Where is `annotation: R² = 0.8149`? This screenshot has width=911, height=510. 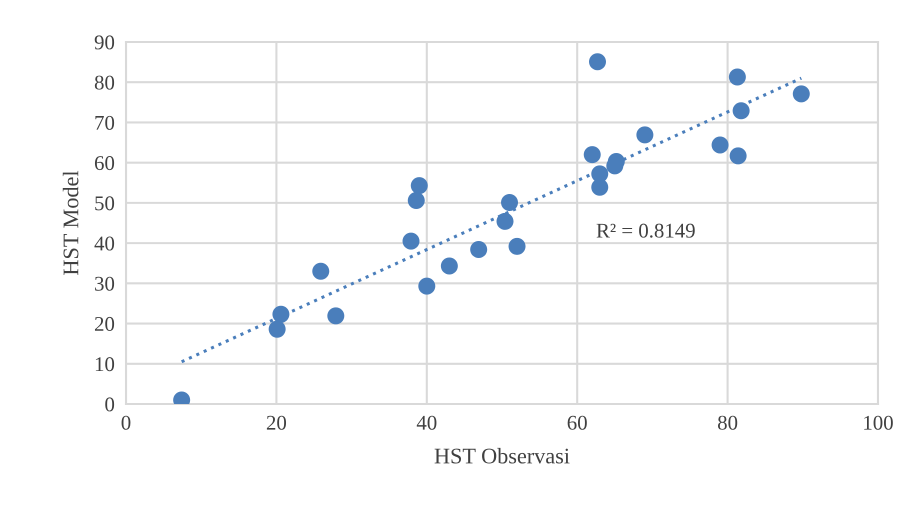 annotation: R² = 0.8149 is located at coordinates (645, 231).